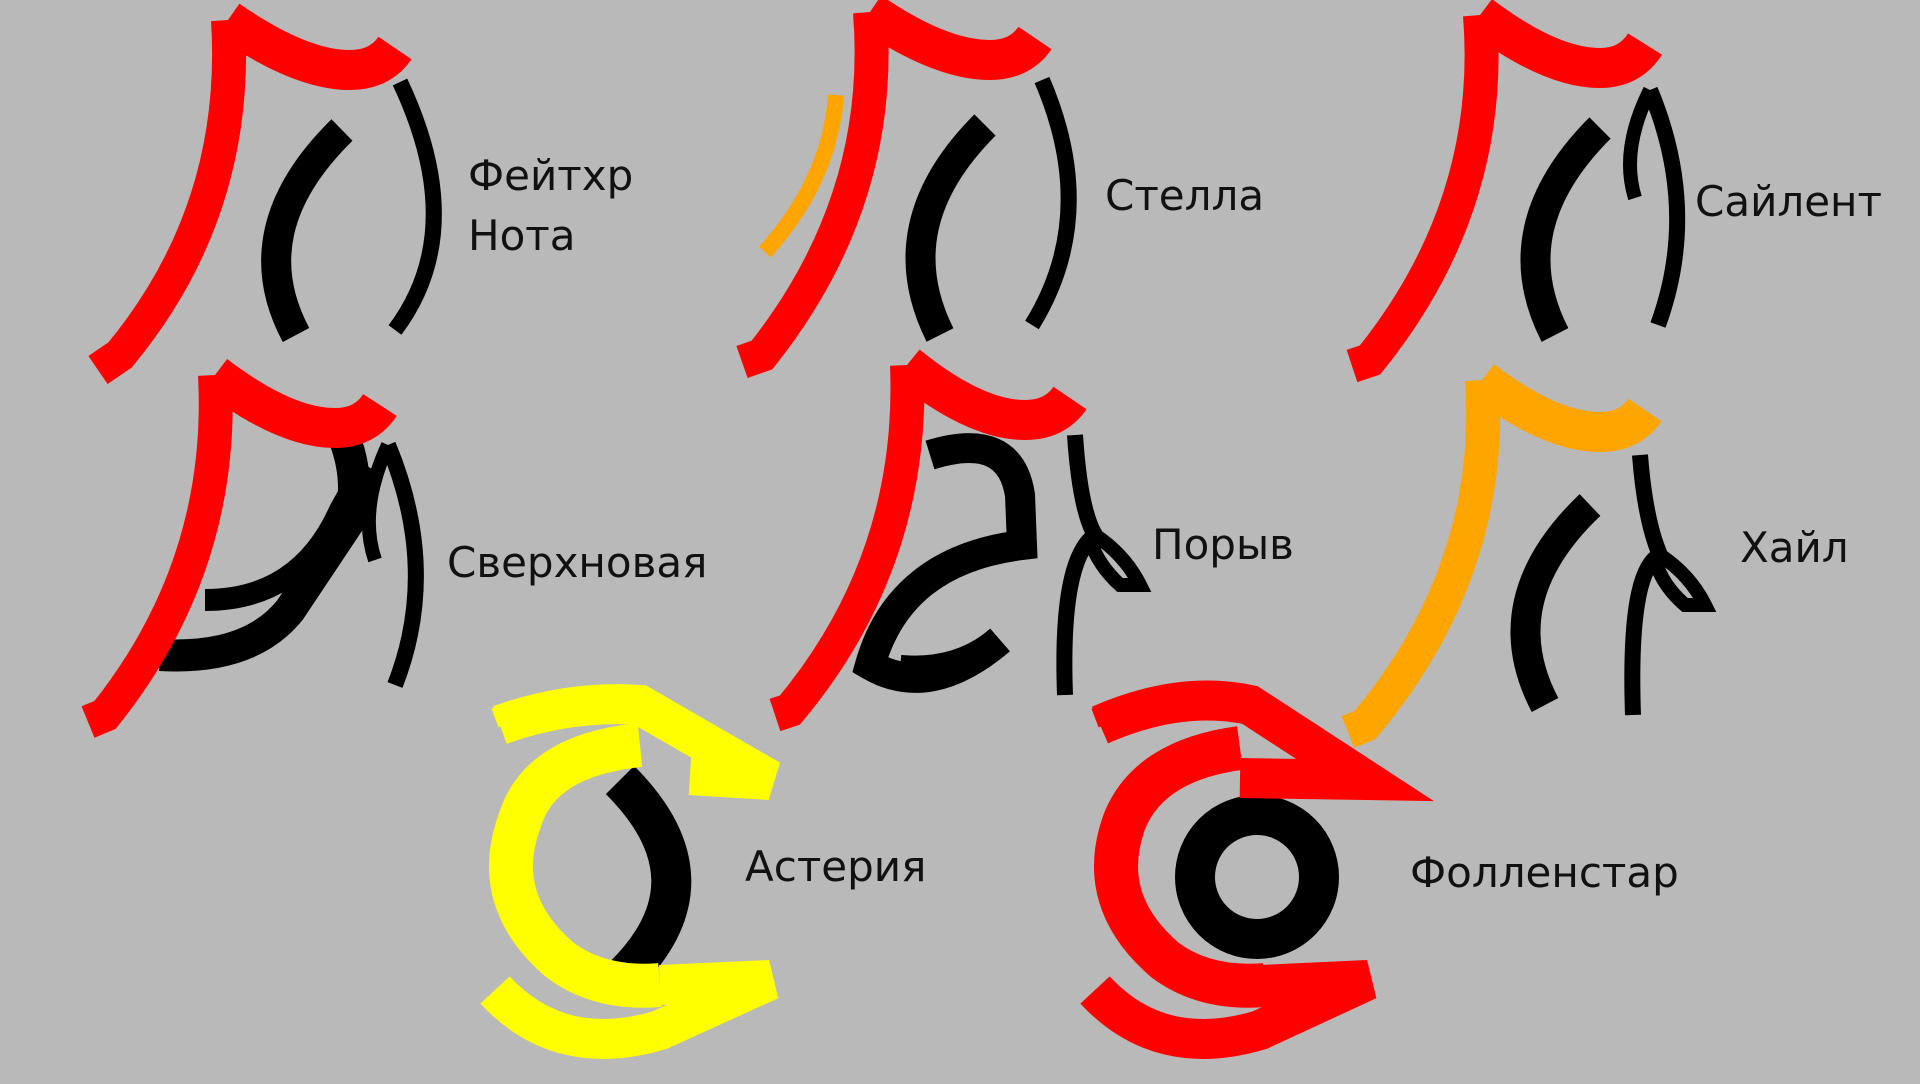 Image resolution: width=1920 pixels, height=1084 pixels. I want to click on symbol-label-line: Стелла, so click(1185, 195).